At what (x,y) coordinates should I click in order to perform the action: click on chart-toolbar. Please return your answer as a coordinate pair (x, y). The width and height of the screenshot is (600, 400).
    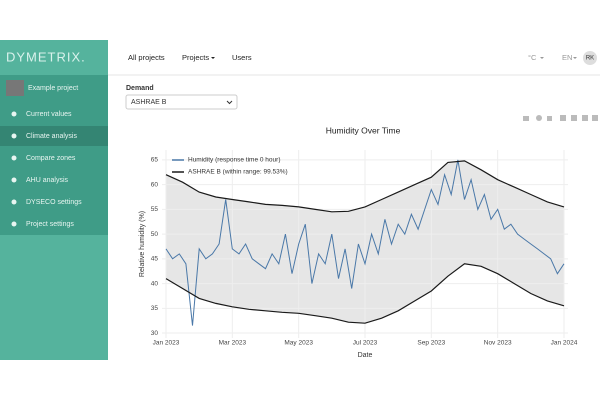
    Looking at the image, I should click on (560, 118).